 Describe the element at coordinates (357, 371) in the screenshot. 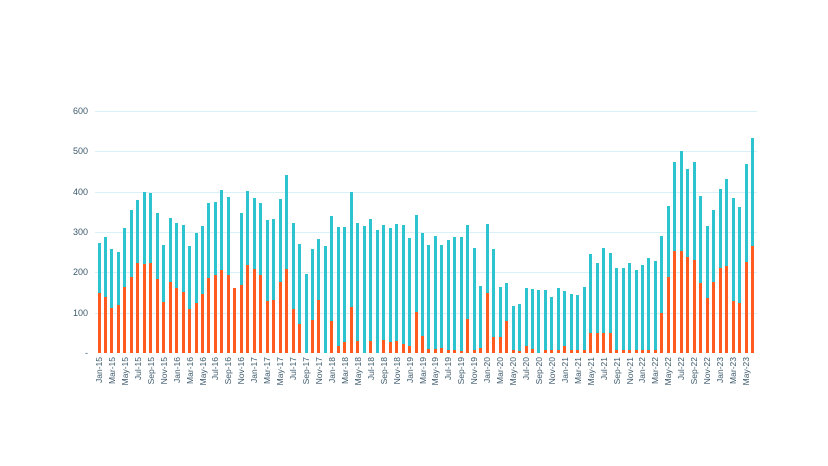

I see `x-tick-label: May-18` at that location.